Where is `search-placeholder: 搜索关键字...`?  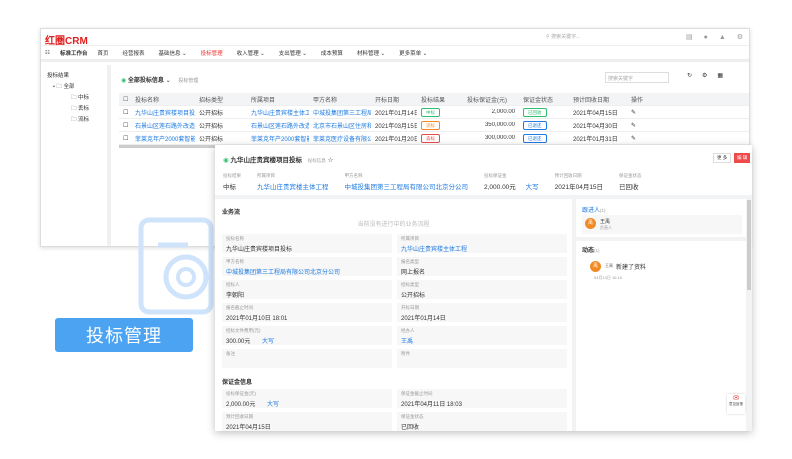
search-placeholder: 搜索关键字... is located at coordinates (566, 37).